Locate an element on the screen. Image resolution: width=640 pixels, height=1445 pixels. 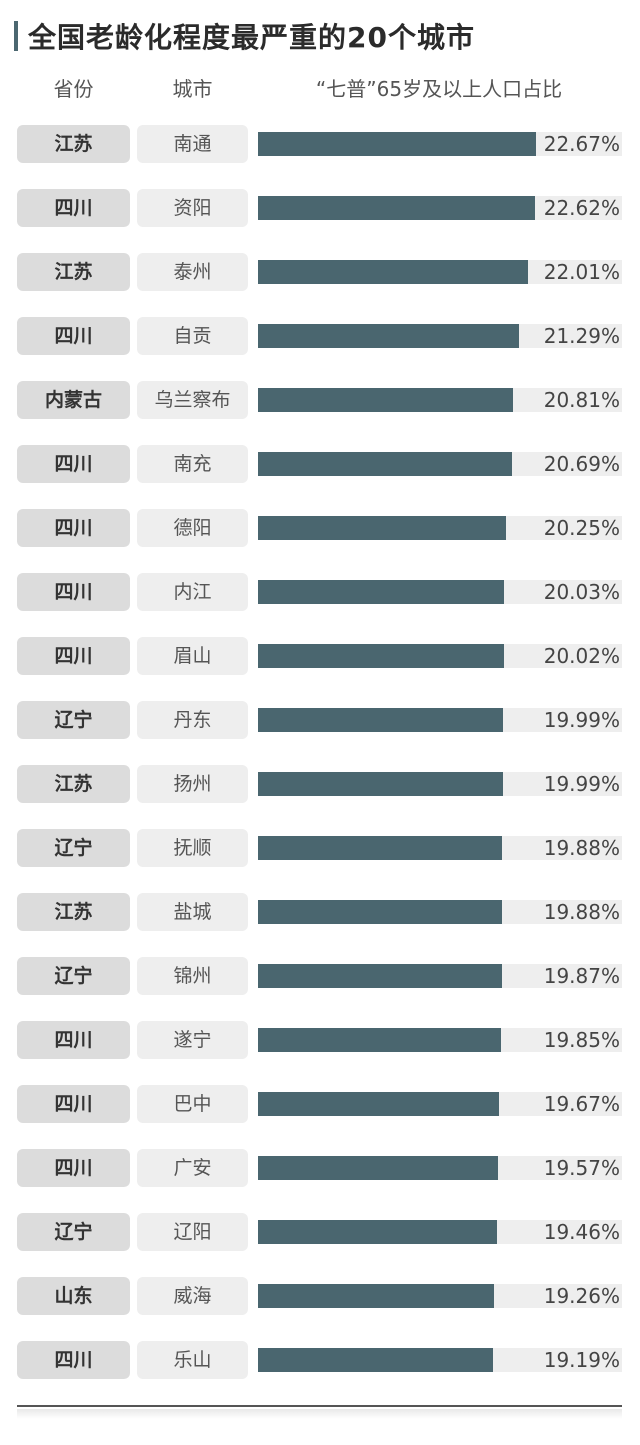
table-row: 山东 威海 19.26% is located at coordinates (320, 1296).